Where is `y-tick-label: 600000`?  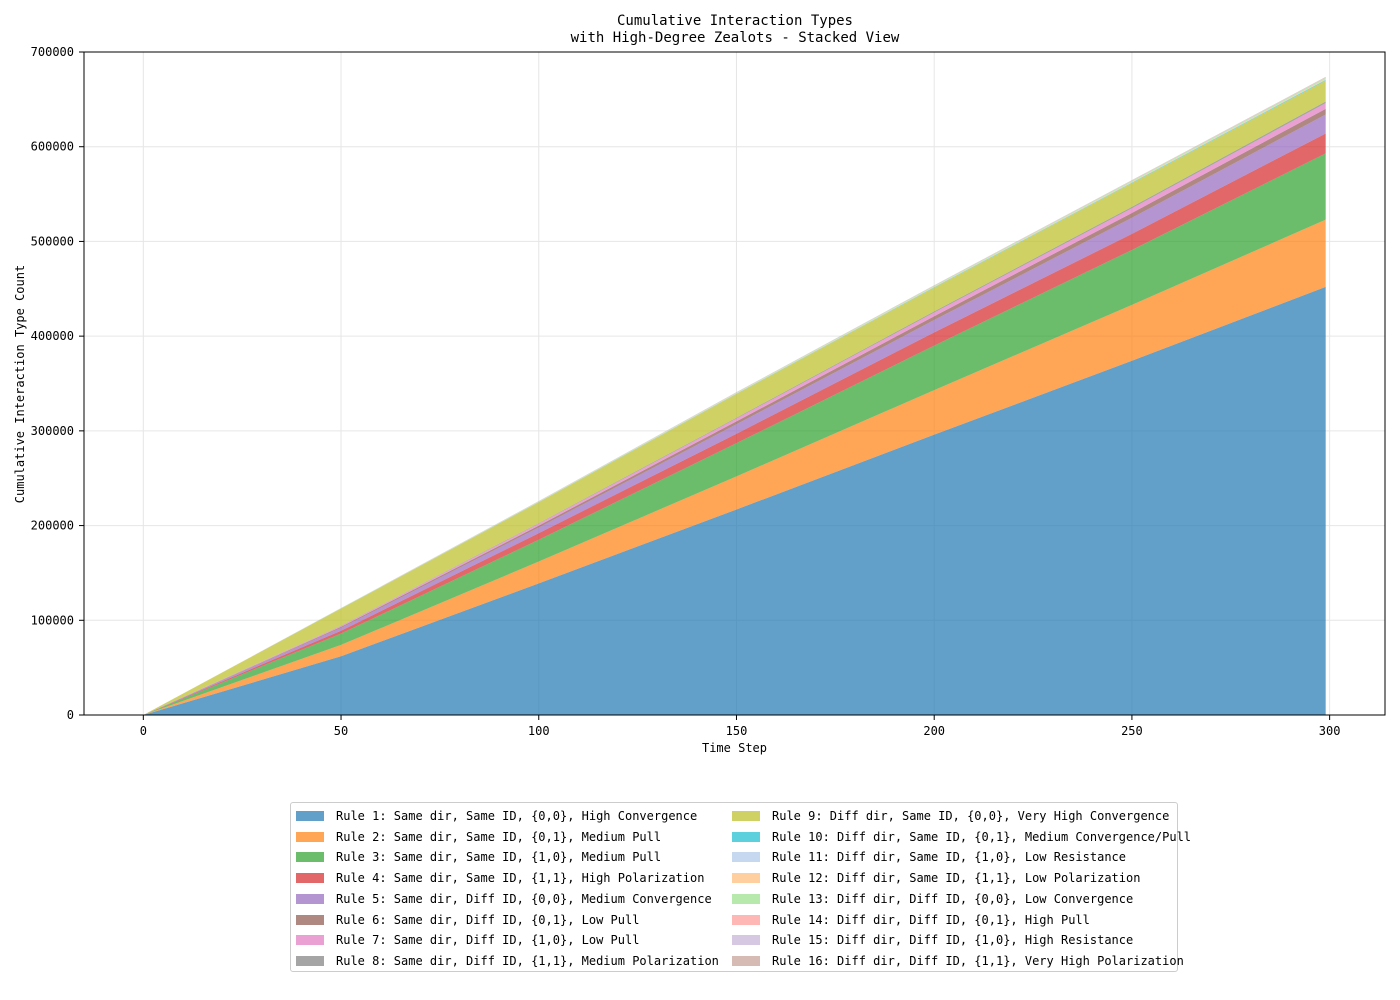 y-tick-label: 600000 is located at coordinates (52, 147).